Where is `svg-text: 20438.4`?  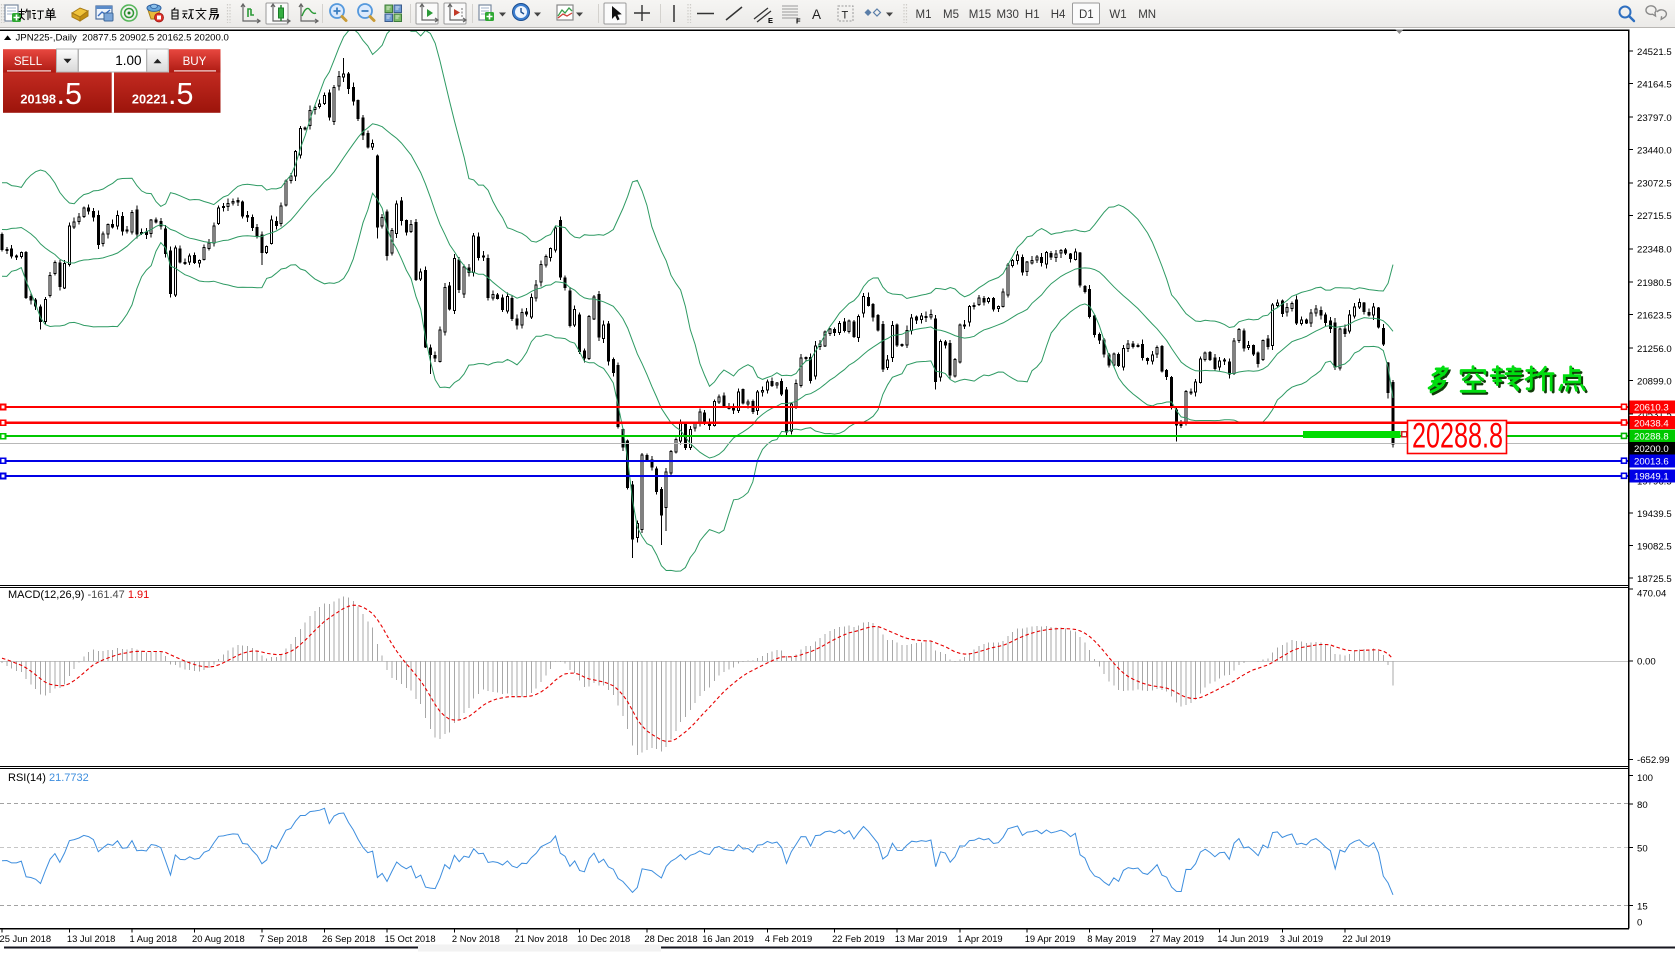
svg-text: 20438.4 is located at coordinates (1651, 423).